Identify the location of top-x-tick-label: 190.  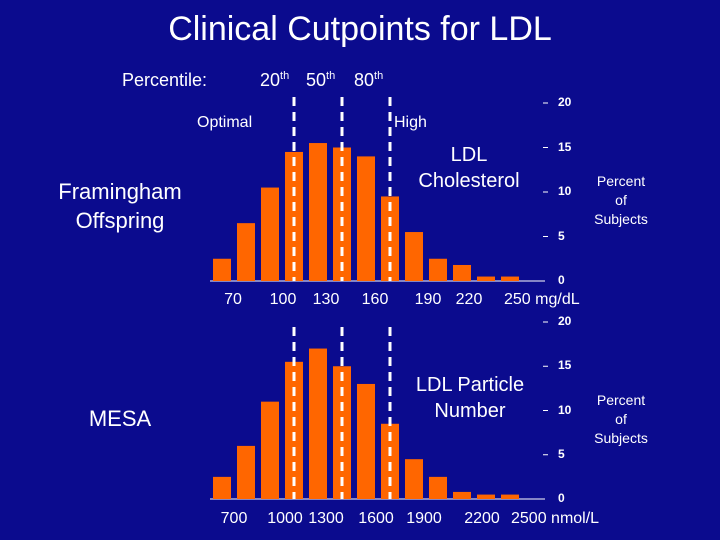
(428, 299).